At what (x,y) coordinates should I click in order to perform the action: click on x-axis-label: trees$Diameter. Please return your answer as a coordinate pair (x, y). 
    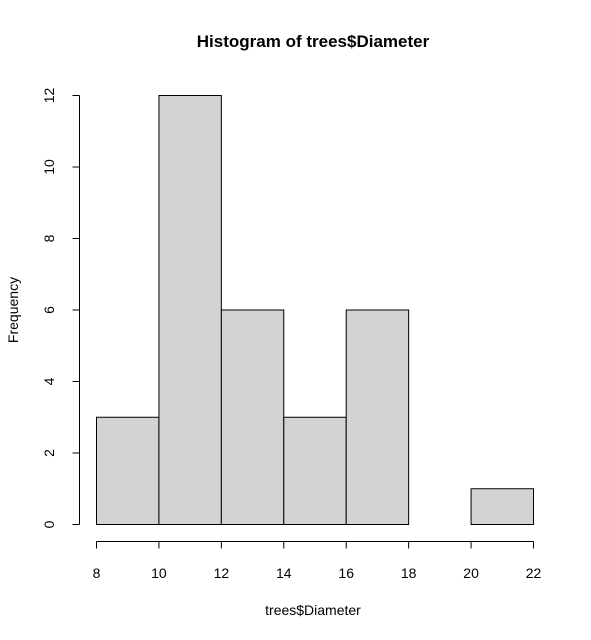
    Looking at the image, I should click on (313, 610).